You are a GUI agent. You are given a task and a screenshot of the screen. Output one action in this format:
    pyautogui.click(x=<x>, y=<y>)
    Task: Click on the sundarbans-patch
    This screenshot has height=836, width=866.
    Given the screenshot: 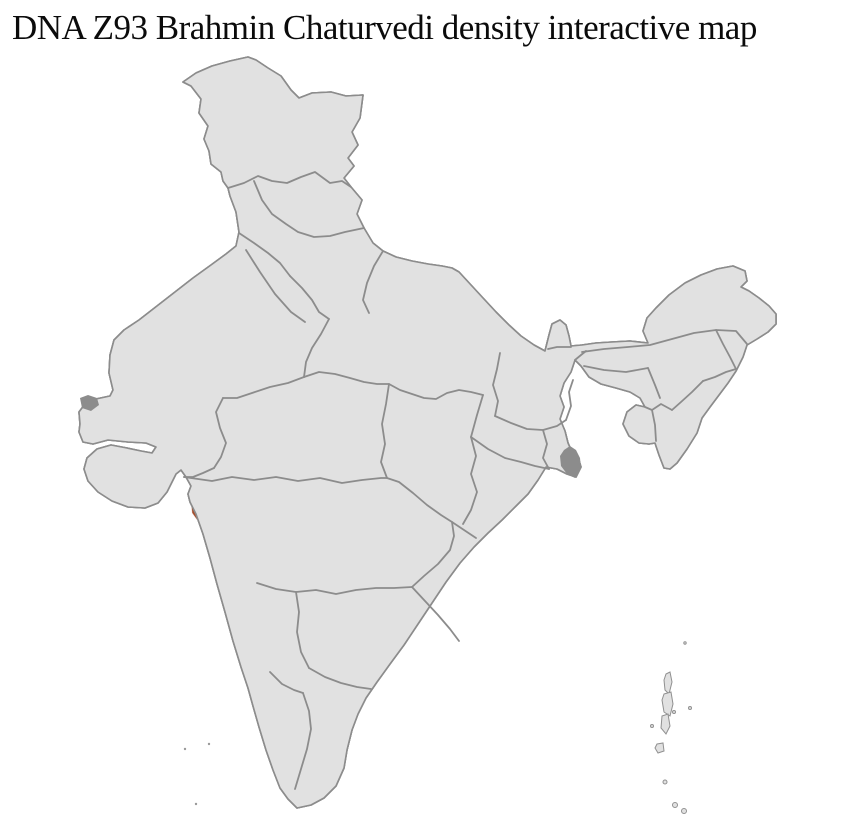 What is the action you would take?
    pyautogui.click(x=570, y=462)
    